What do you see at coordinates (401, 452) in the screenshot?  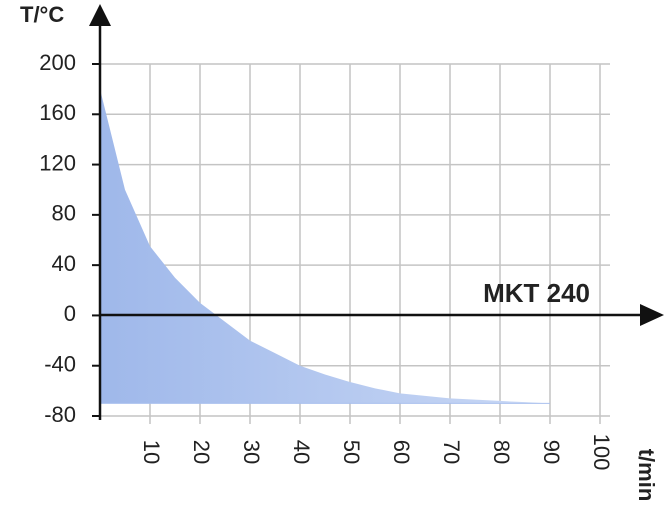 I see `x-tick-label: 60` at bounding box center [401, 452].